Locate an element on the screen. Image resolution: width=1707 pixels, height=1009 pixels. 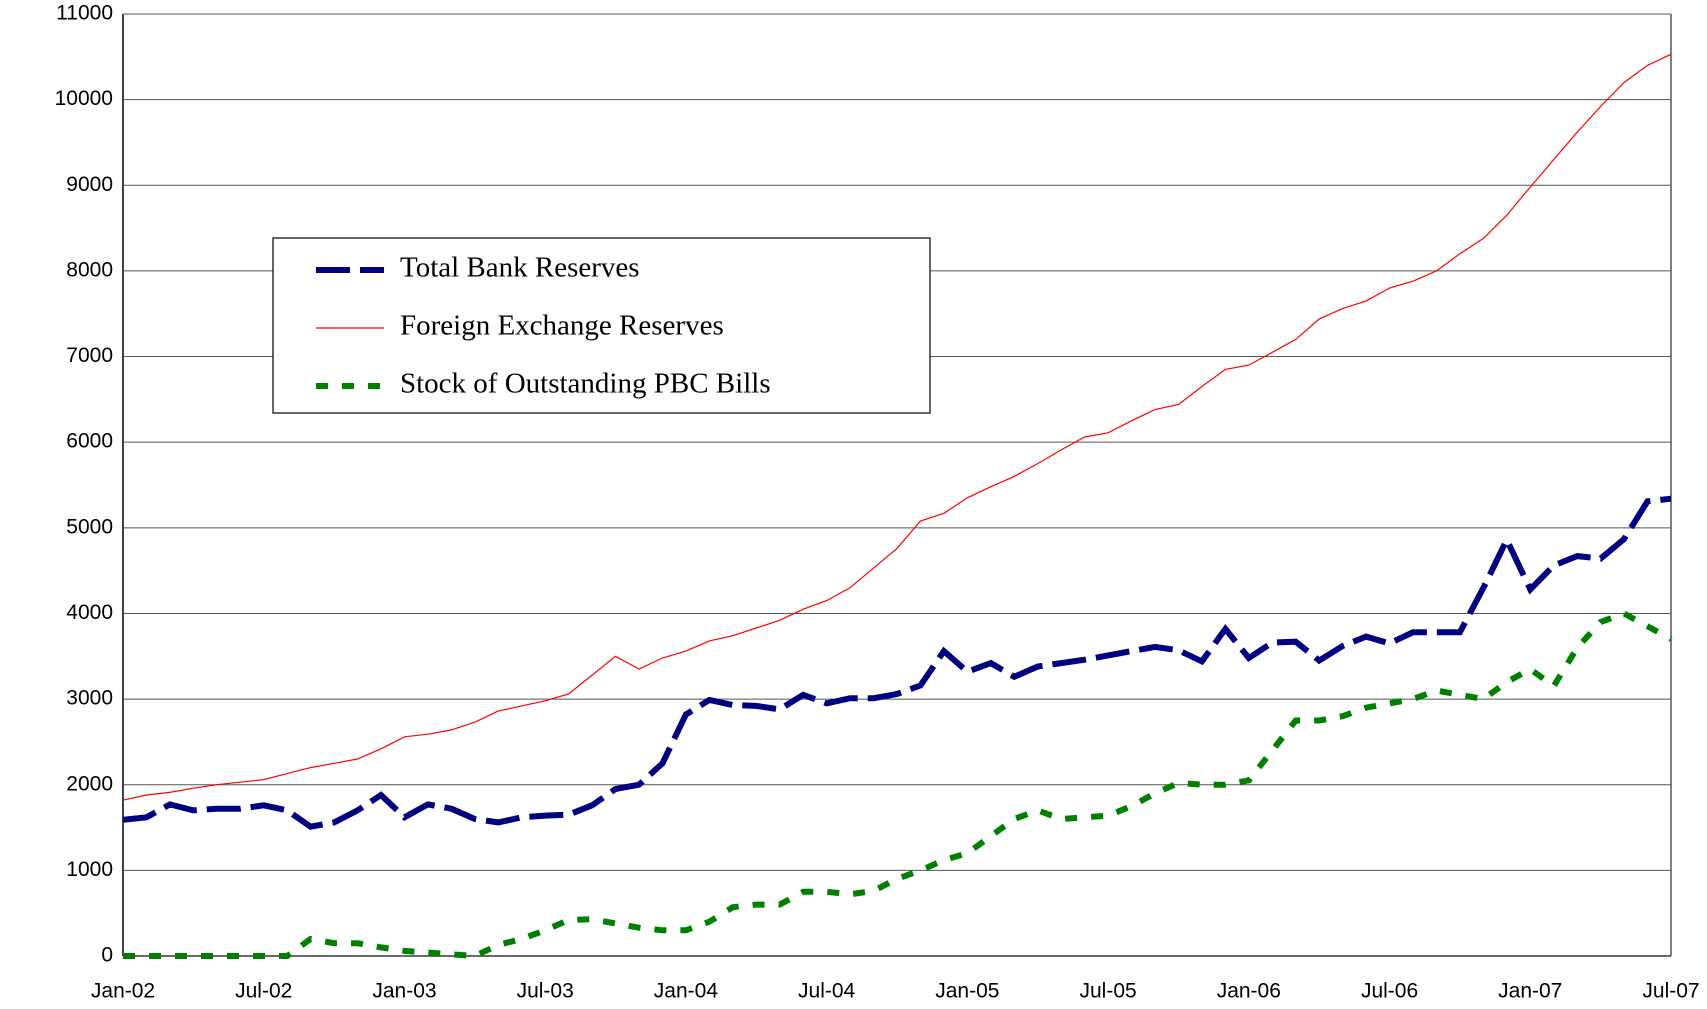
y-tick-label: 0 is located at coordinates (107, 955).